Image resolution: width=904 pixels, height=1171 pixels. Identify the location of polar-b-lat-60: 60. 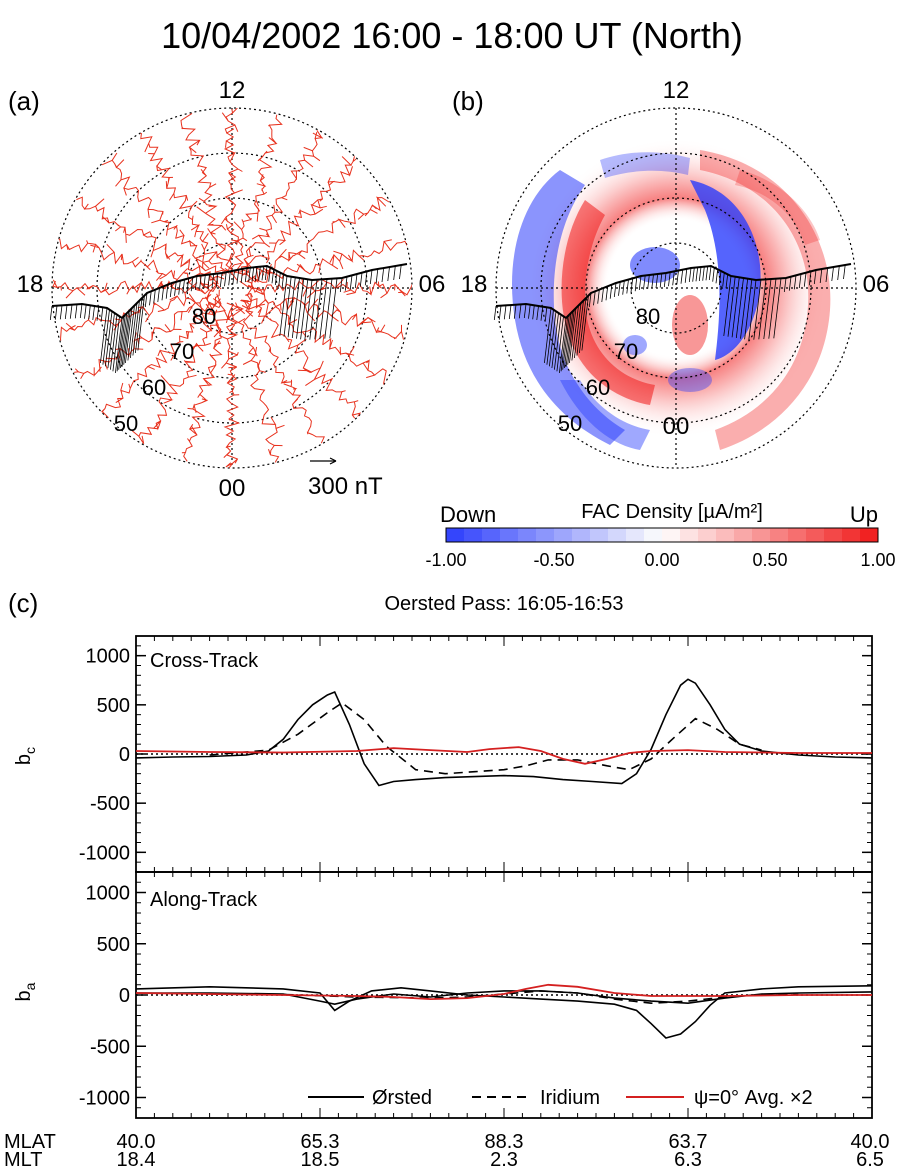
(598, 387).